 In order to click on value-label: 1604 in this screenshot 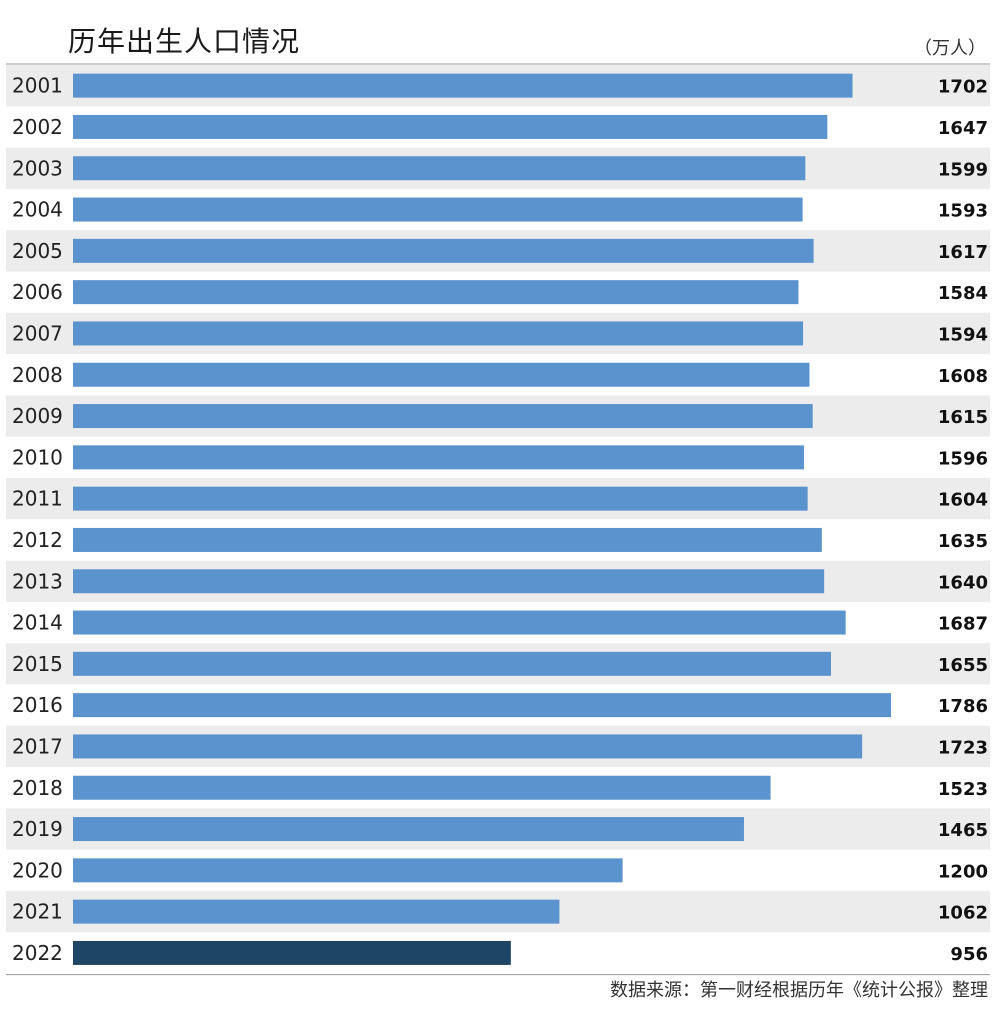, I will do `click(963, 500)`.